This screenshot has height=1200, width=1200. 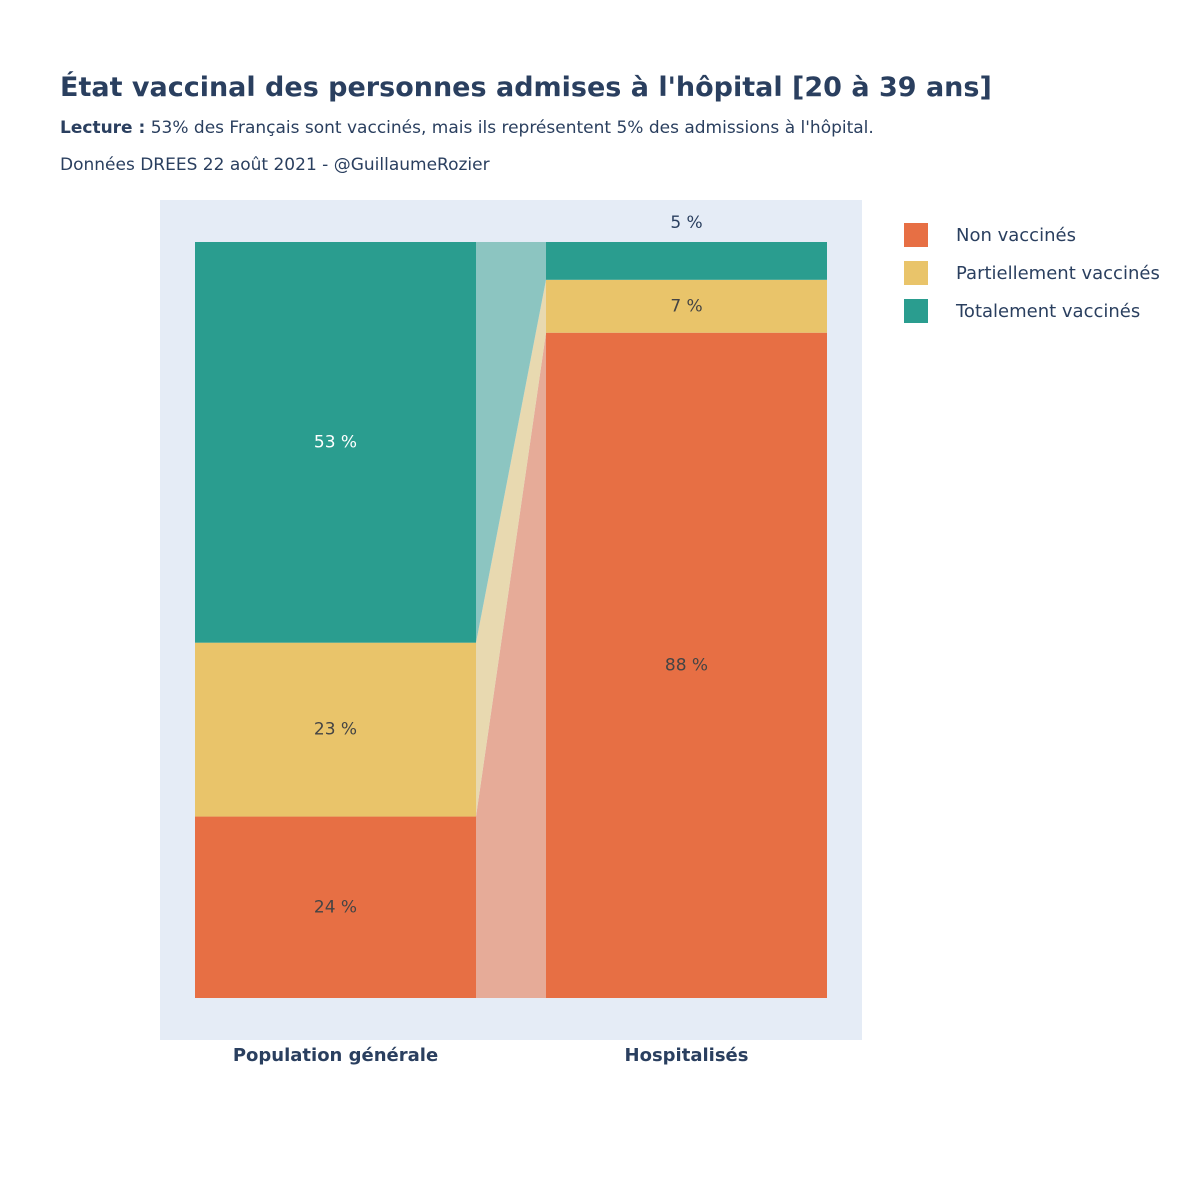 I want to click on legend-label-non-vaccines: Non vaccinés, so click(x=1016, y=235).